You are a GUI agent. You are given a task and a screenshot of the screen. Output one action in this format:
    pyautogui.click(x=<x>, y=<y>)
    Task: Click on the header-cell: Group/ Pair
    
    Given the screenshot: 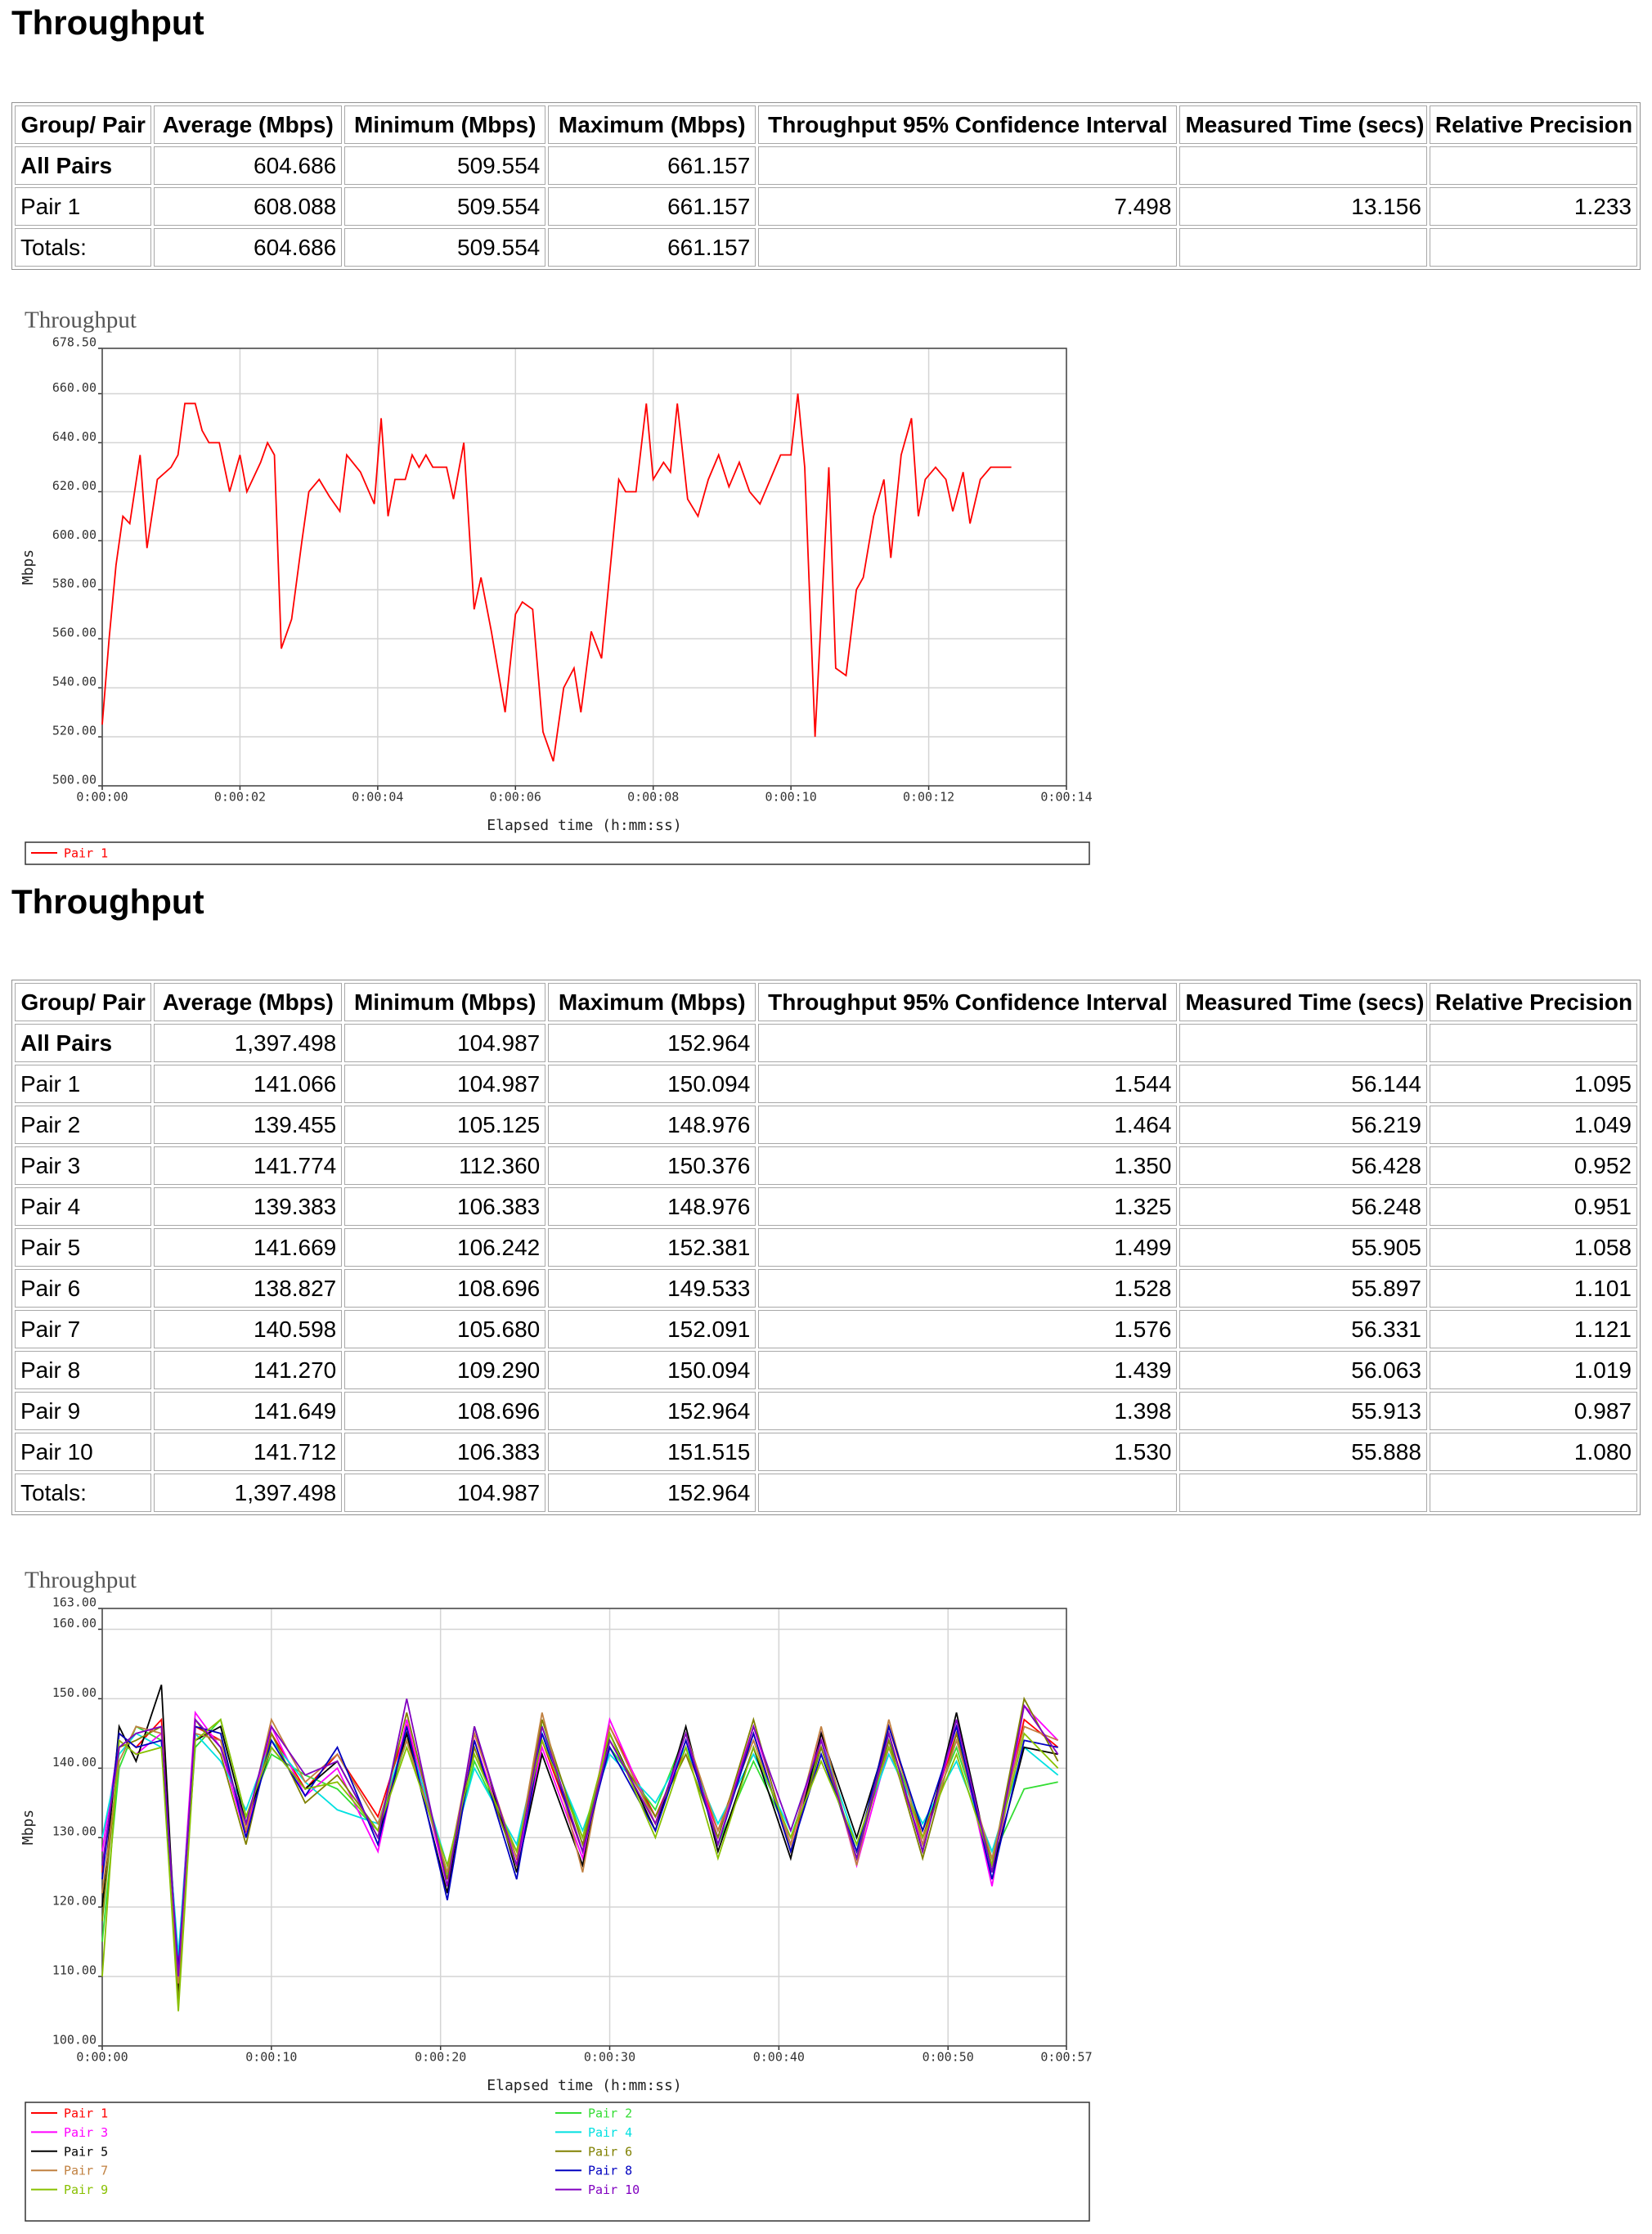 What is the action you would take?
    pyautogui.click(x=83, y=1002)
    